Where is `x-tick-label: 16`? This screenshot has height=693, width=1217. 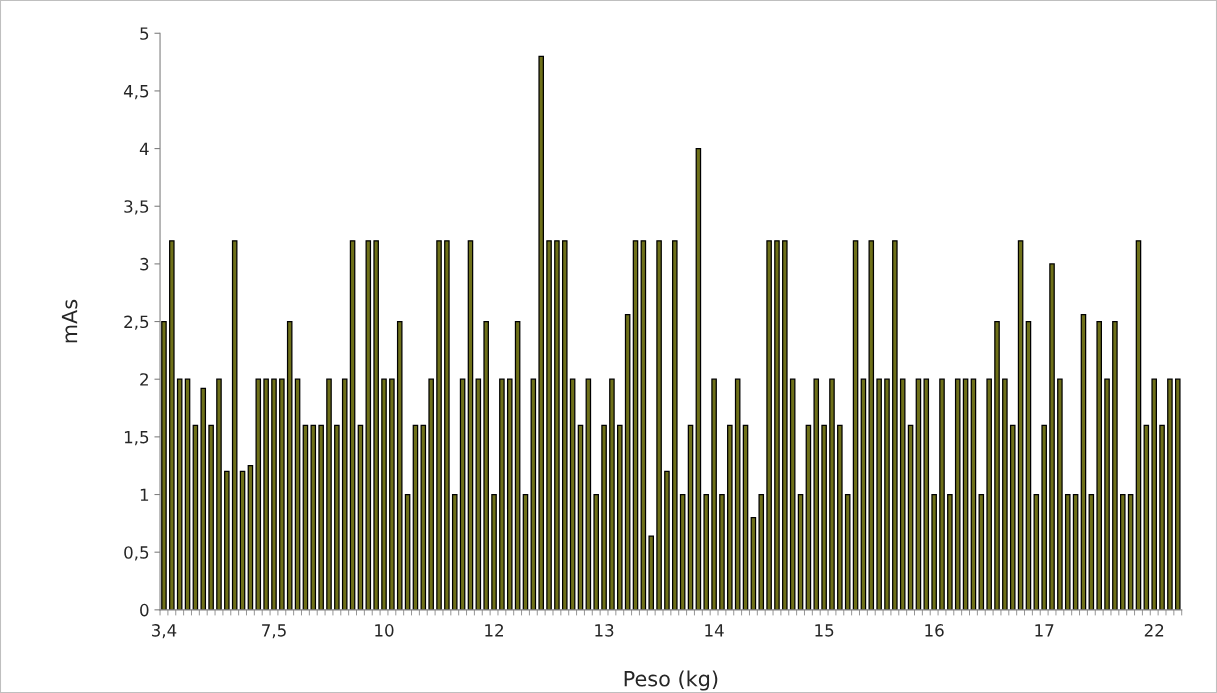 x-tick-label: 16 is located at coordinates (934, 630).